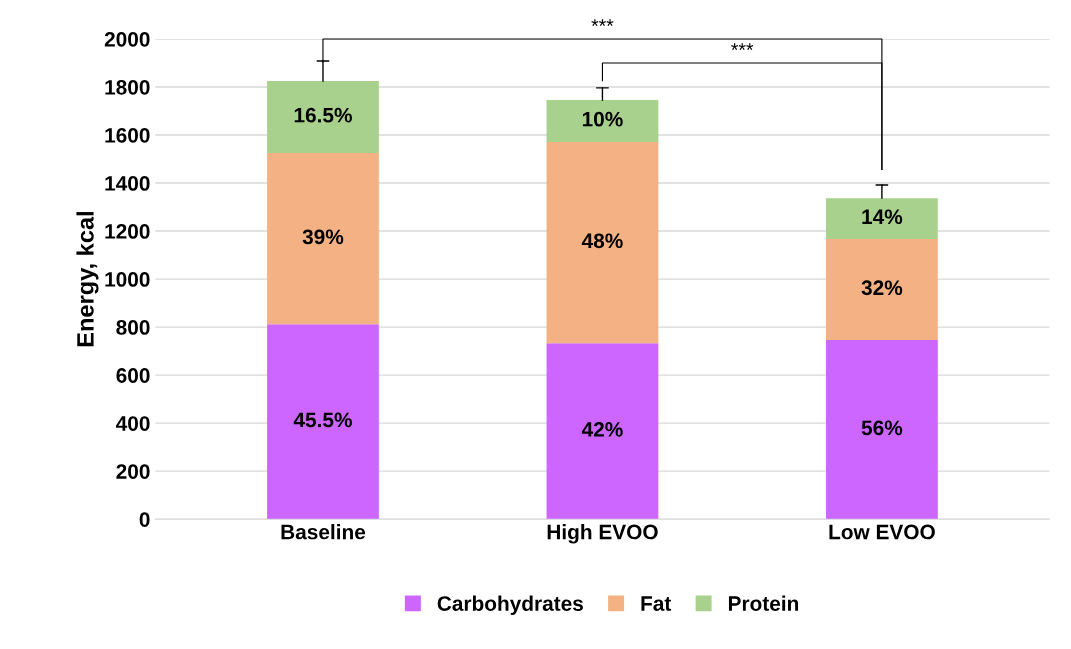 The width and height of the screenshot is (1071, 649). I want to click on annotation: 42%, so click(602, 429).